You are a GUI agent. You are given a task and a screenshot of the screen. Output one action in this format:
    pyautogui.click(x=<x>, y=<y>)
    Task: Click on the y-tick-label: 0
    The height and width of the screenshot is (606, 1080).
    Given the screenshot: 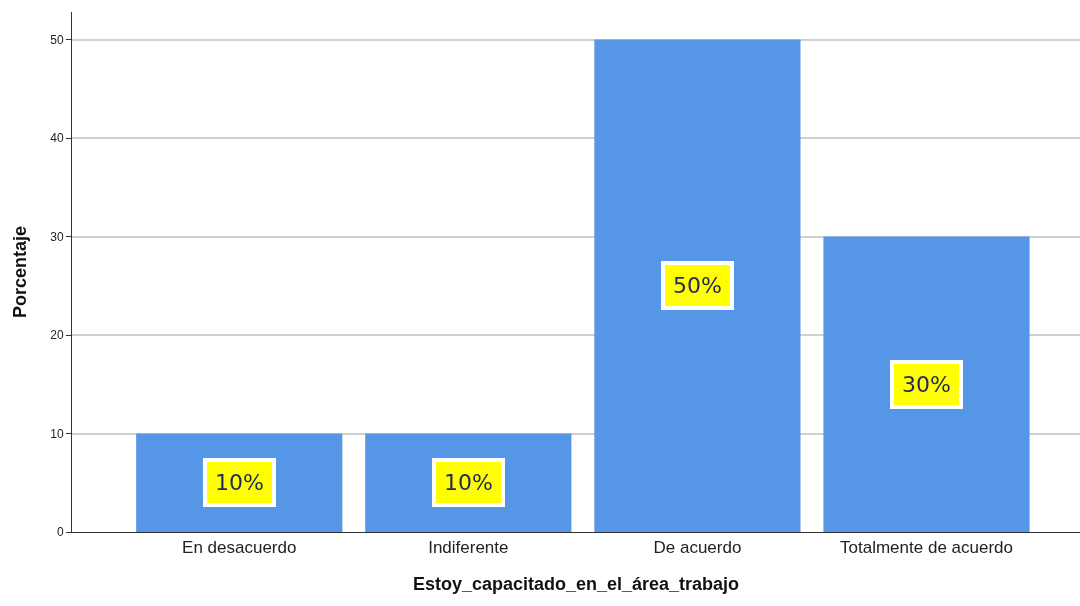 What is the action you would take?
    pyautogui.click(x=60, y=532)
    